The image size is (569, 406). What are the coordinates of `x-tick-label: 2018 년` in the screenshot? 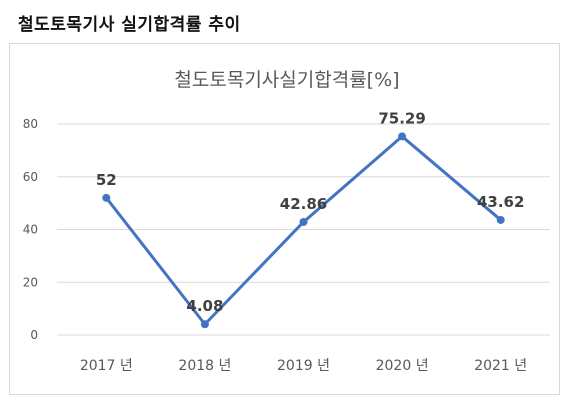 It's located at (204, 366).